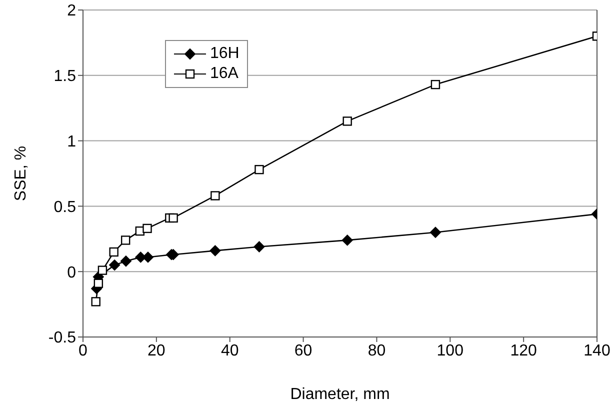  I want to click on x-tick-label: 20, so click(157, 351).